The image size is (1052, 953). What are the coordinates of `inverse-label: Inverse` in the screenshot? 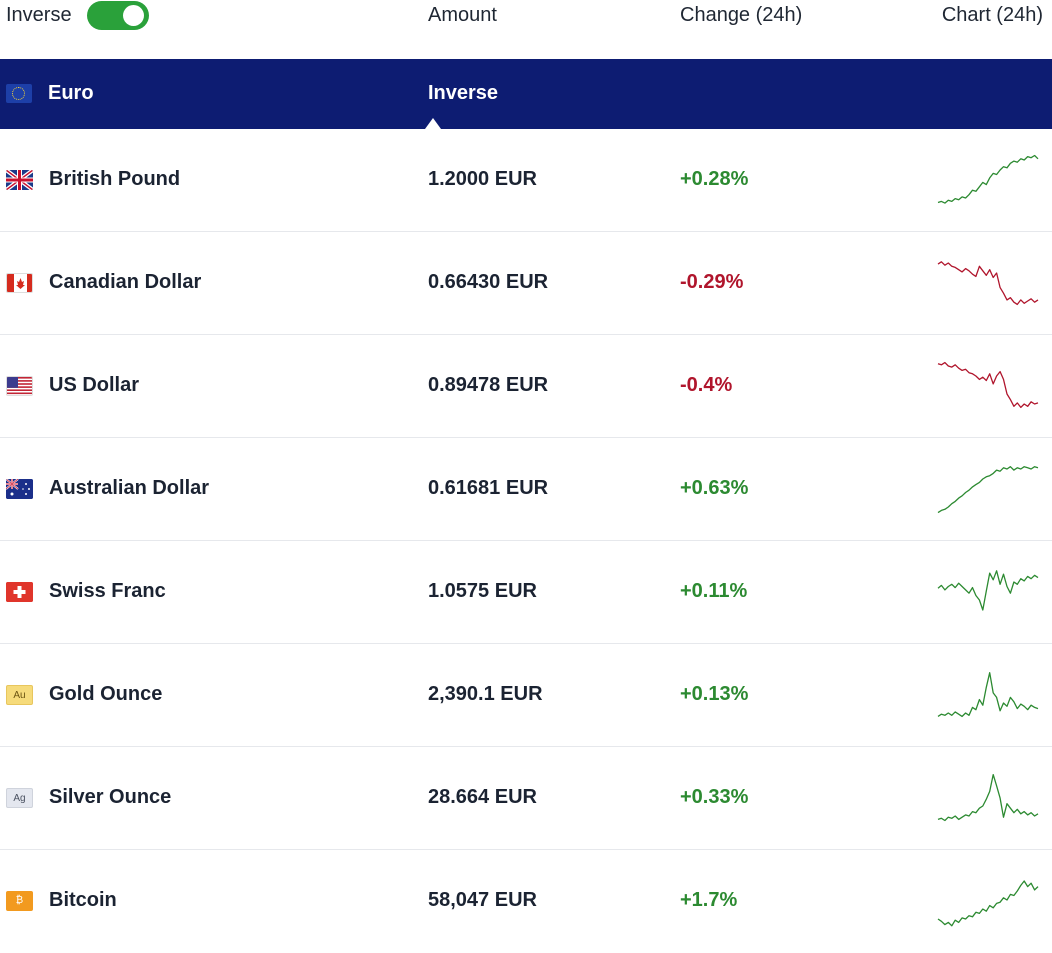 It's located at (39, 15).